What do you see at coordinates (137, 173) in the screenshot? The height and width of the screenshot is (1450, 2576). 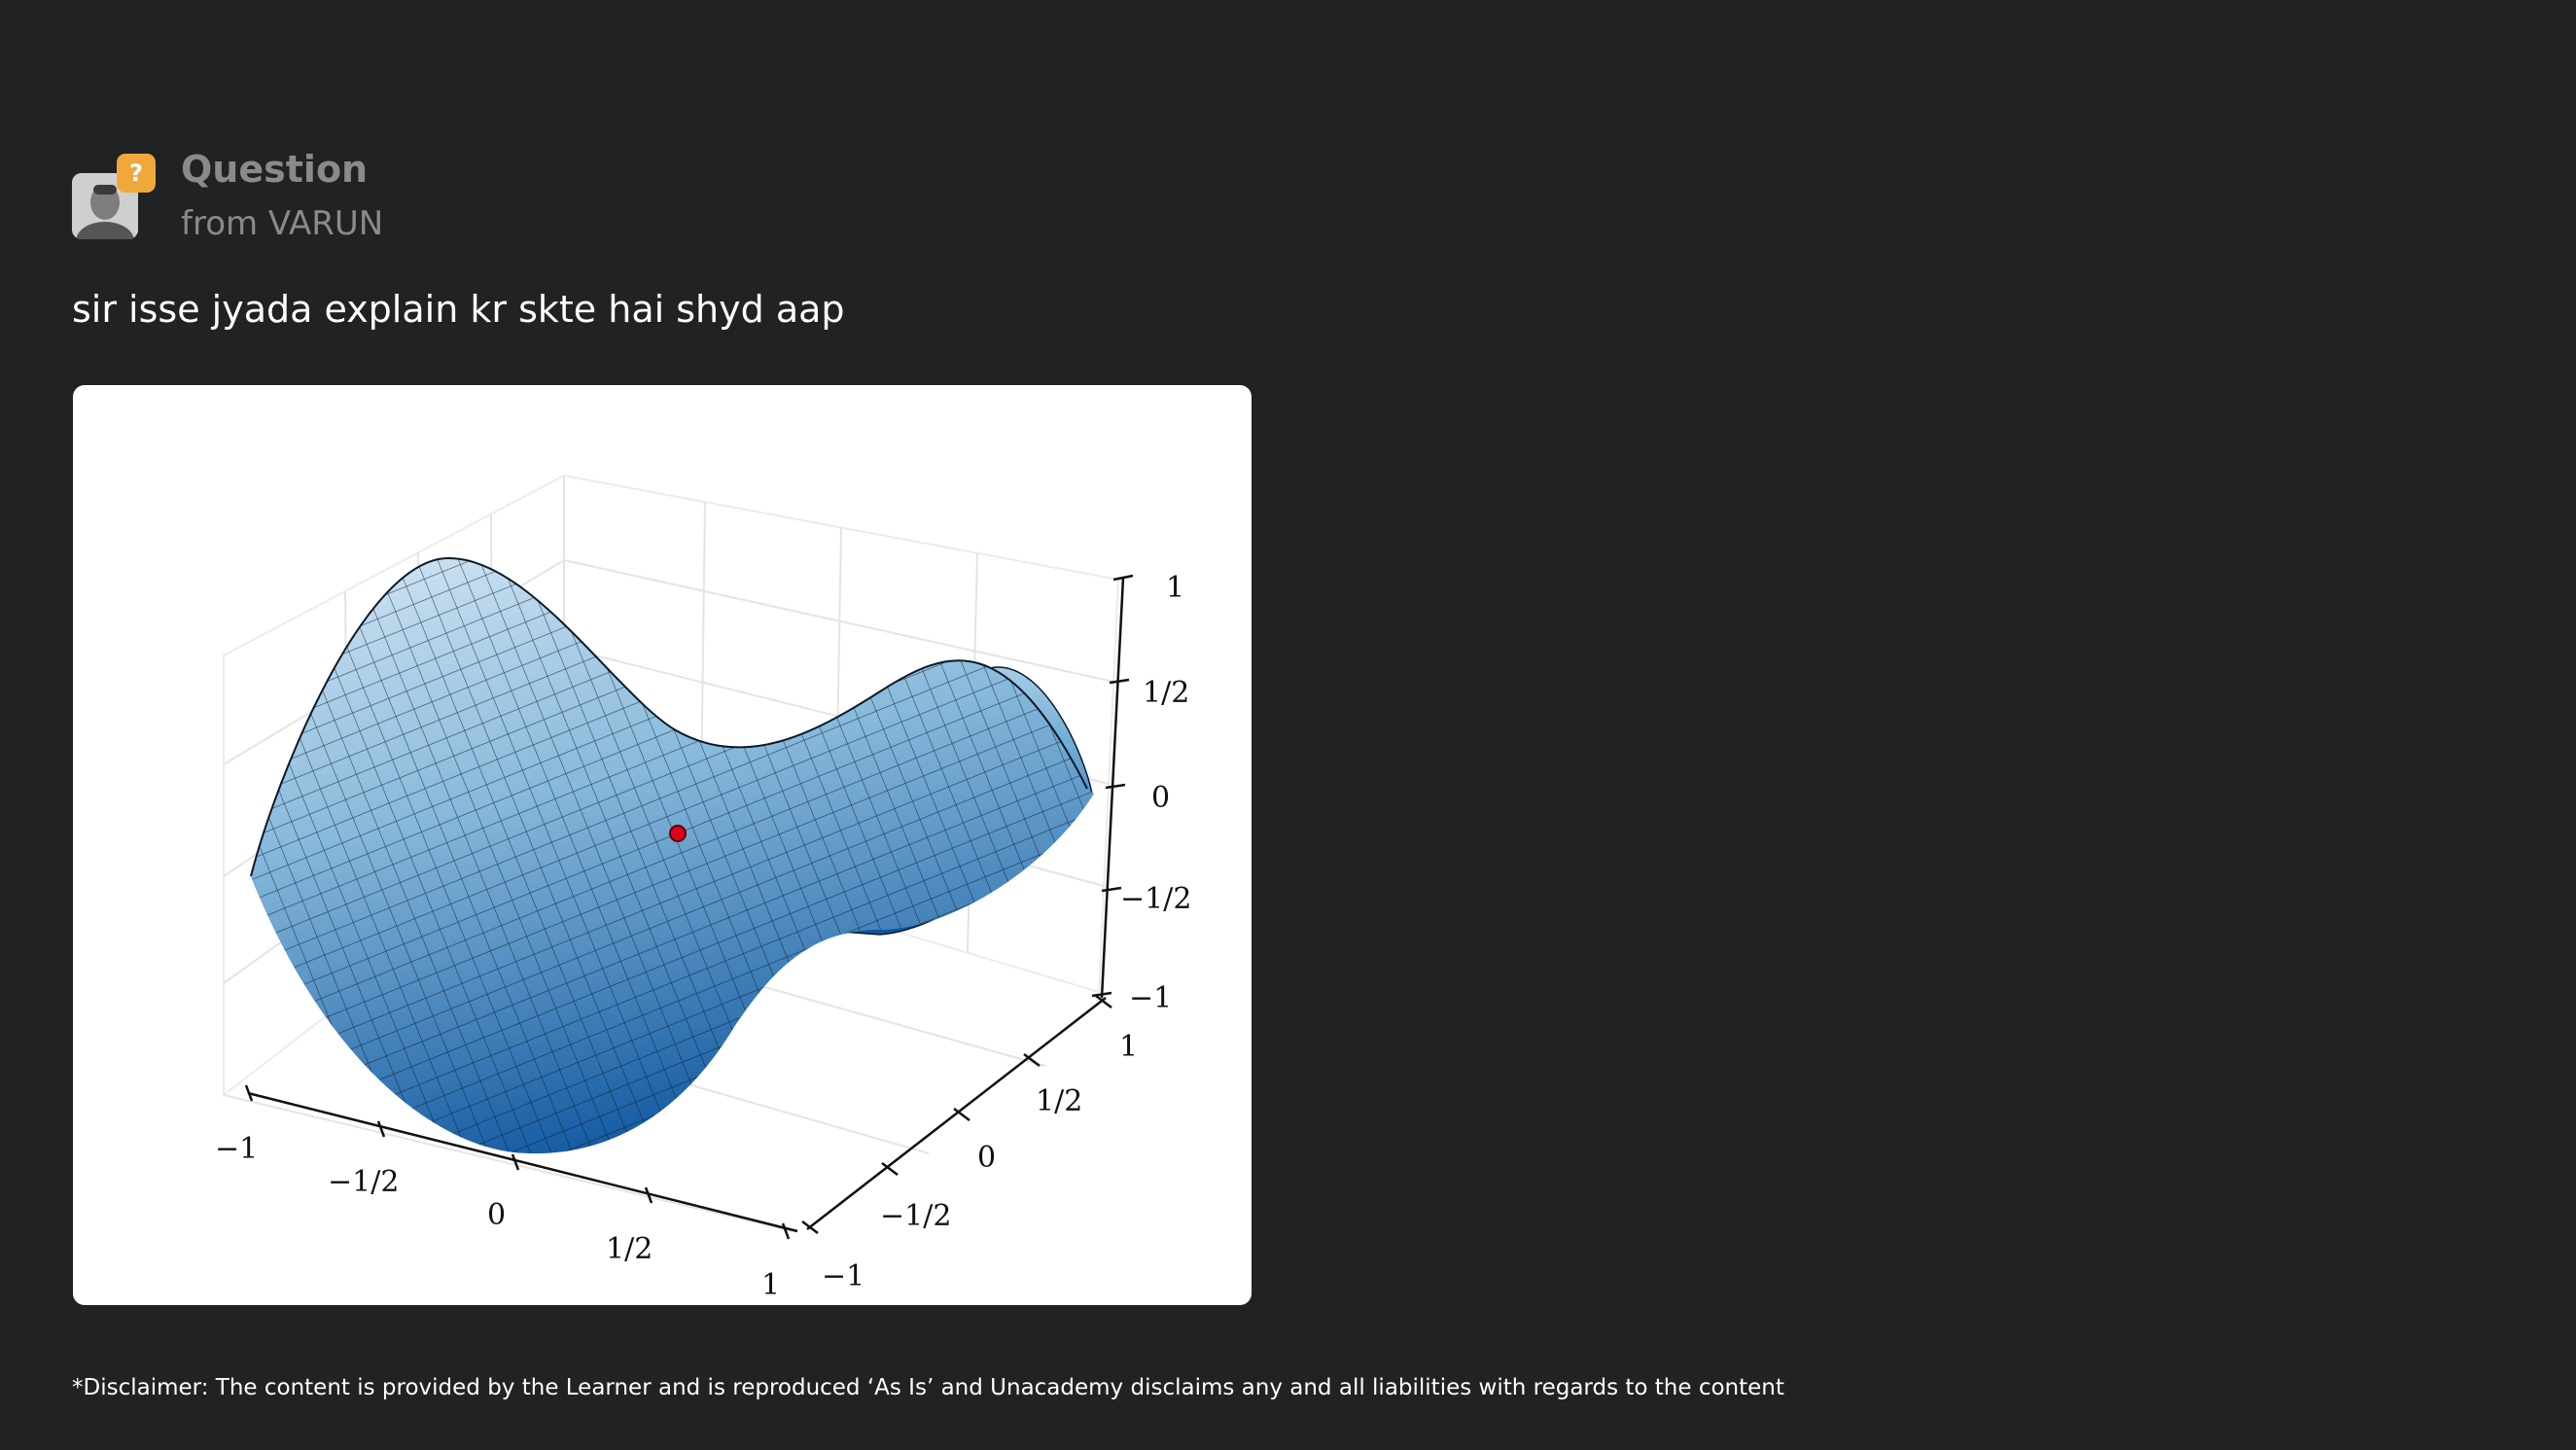 I see `question-badge-icon: ?` at bounding box center [137, 173].